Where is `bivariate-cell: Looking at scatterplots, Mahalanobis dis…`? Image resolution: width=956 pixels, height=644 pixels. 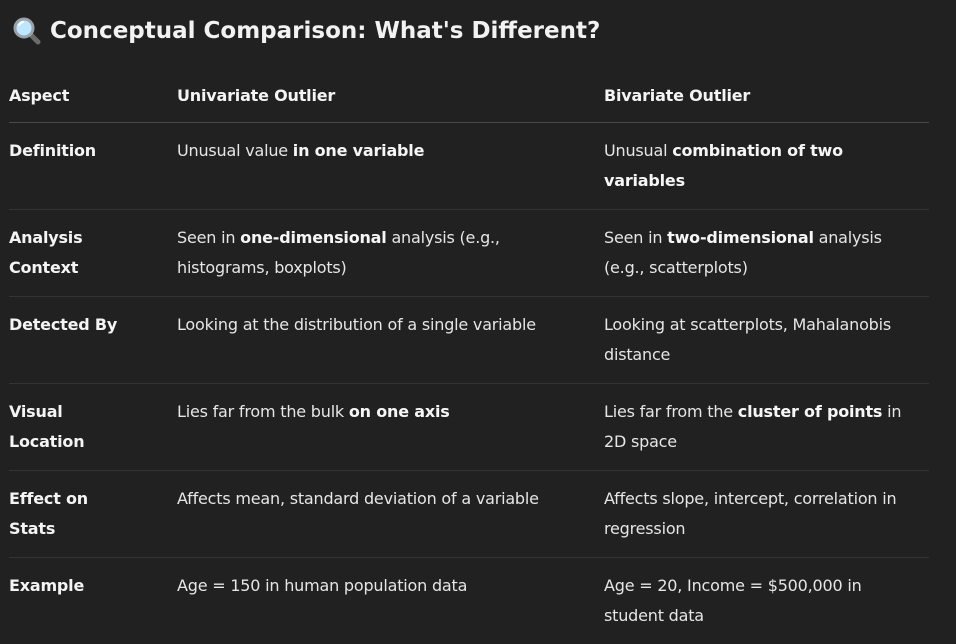 bivariate-cell: Looking at scatterplots, Mahalanobis dis… is located at coordinates (766, 340).